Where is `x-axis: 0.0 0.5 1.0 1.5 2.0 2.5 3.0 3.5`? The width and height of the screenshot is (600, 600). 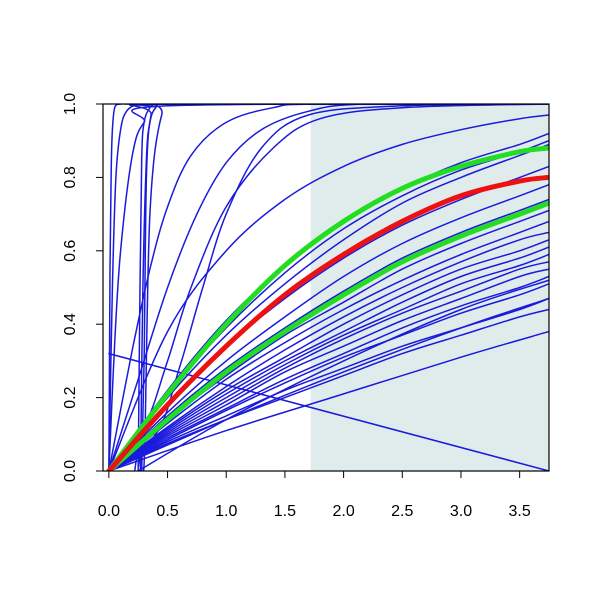 x-axis: 0.0 0.5 1.0 1.5 2.0 2.5 3.0 3.5 is located at coordinates (314, 495).